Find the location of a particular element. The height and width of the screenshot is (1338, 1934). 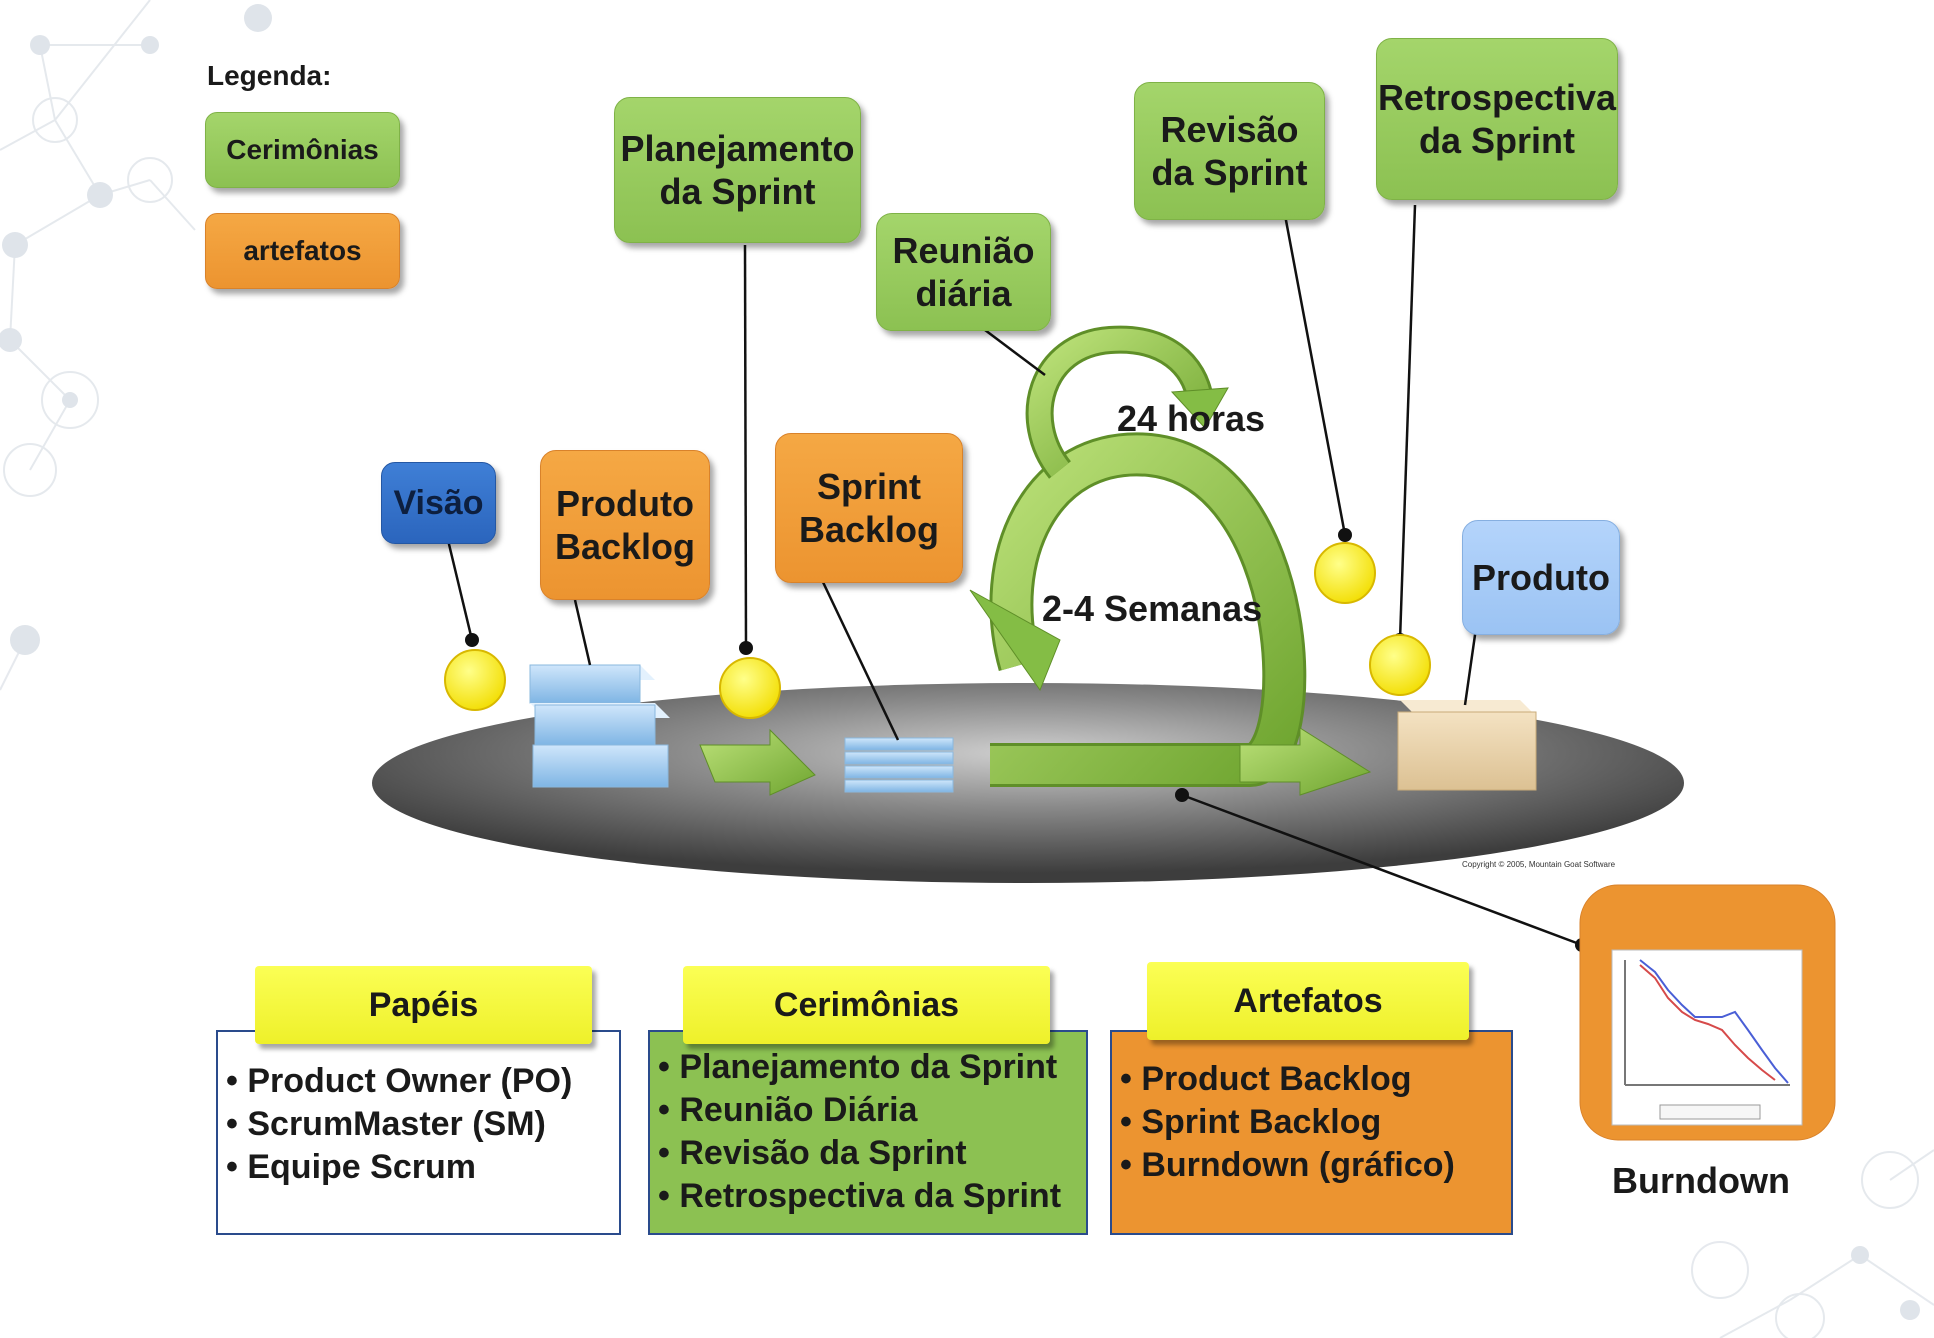

cerimonias-item: Reunião Diária is located at coordinates (872, 1110).